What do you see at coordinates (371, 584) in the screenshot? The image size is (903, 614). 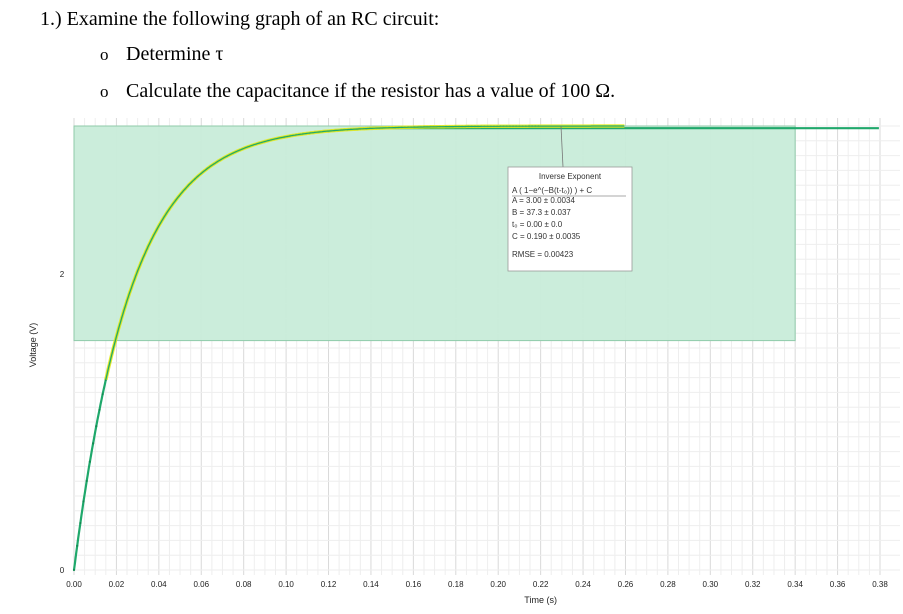 I see `x-tick-label: 0.14` at bounding box center [371, 584].